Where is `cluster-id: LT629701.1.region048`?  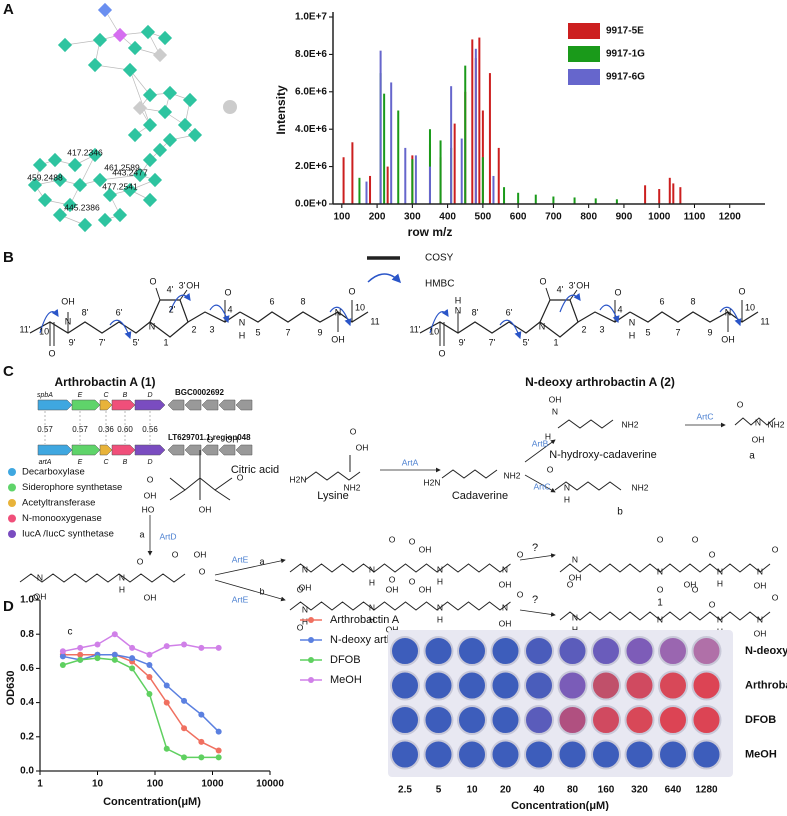
cluster-id: LT629701.1.region048 is located at coordinates (209, 437).